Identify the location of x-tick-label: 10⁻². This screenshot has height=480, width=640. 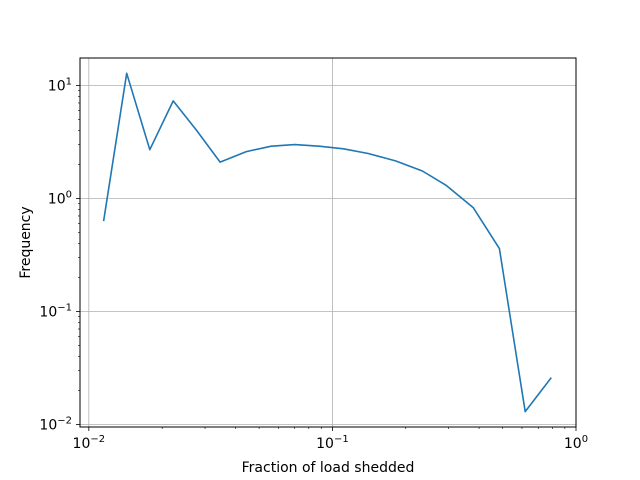
(89, 443).